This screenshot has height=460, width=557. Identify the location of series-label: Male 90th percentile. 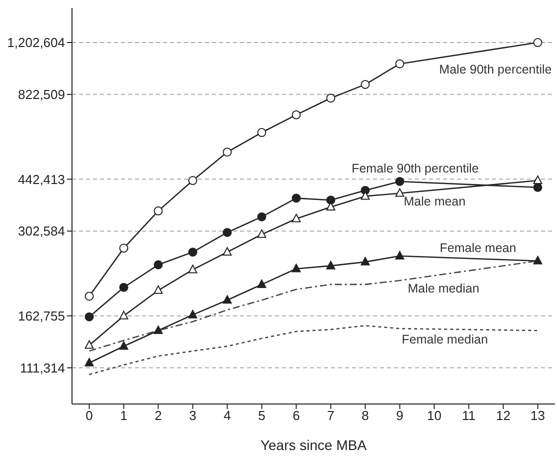
(495, 69).